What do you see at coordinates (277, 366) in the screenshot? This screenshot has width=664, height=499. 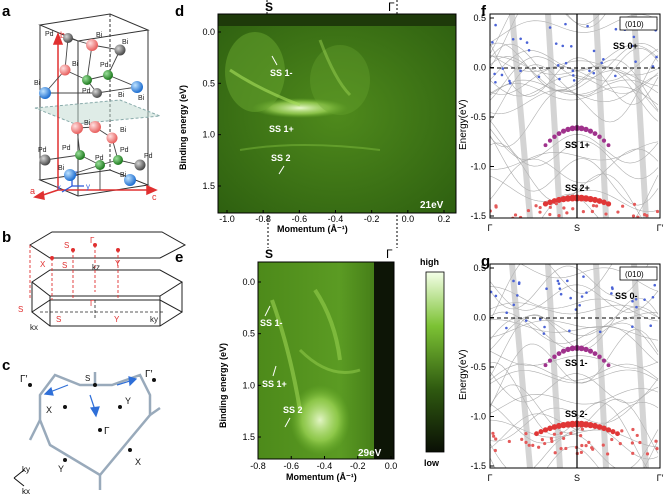 I see `arpes-e-arrows` at bounding box center [277, 366].